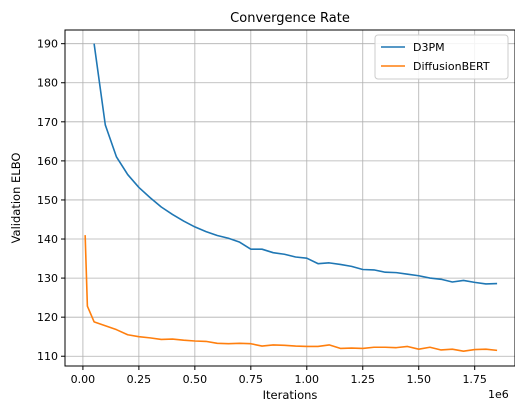 This screenshot has width=515, height=403. What do you see at coordinates (307, 379) in the screenshot?
I see `x-tick-label: 1.00` at bounding box center [307, 379].